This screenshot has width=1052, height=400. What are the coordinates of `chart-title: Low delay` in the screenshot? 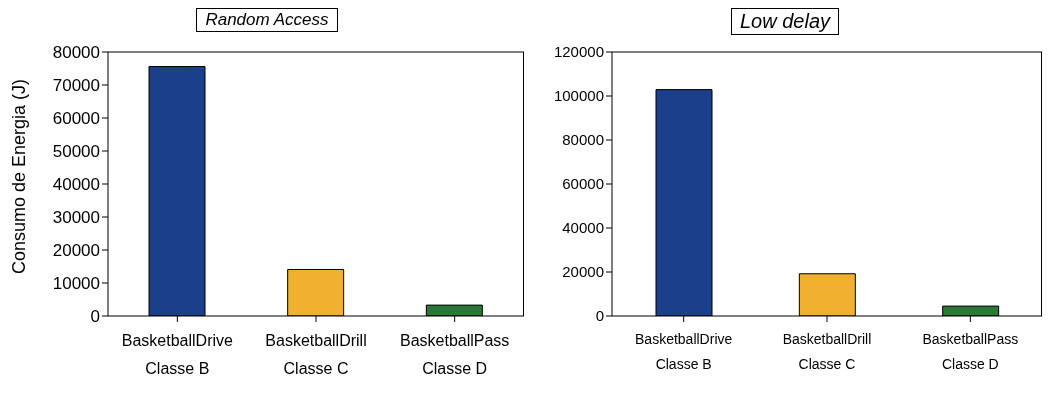 It's located at (785, 21).